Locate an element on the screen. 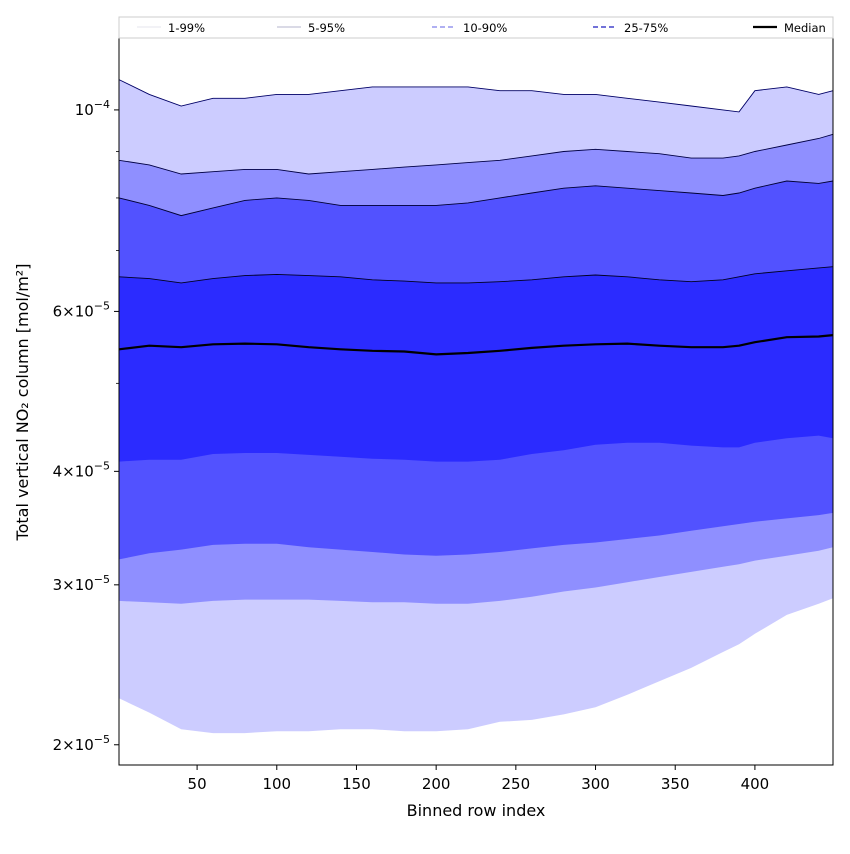 This screenshot has height=854, width=850. x-tick-label: 400 is located at coordinates (755, 784).